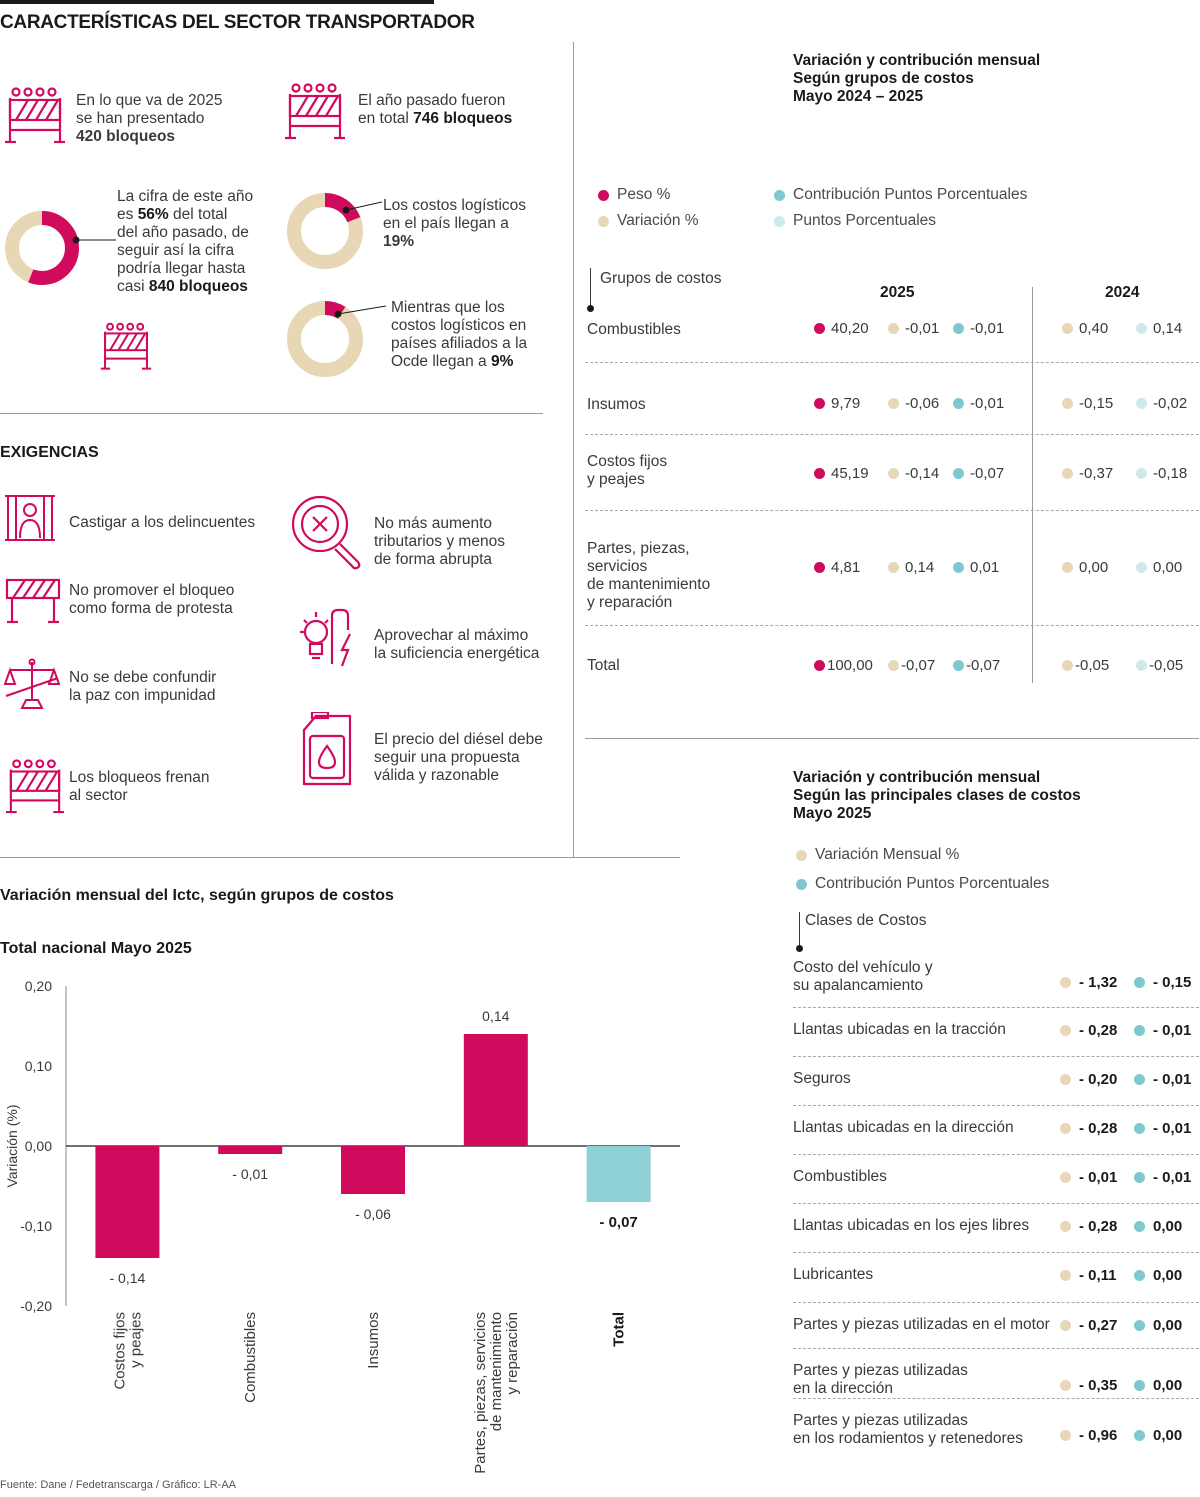 The image size is (1200, 1497). What do you see at coordinates (496, 1371) in the screenshot?
I see `x-tick-label-line: de mantenimiento` at bounding box center [496, 1371].